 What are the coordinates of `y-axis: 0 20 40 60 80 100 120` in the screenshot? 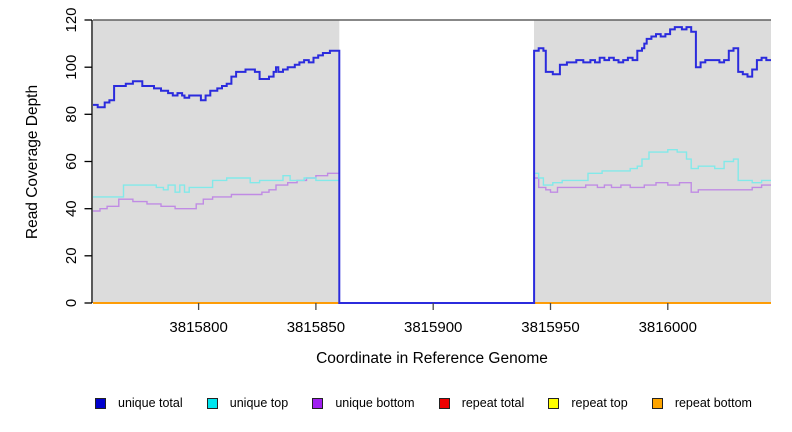 It's located at (78, 157).